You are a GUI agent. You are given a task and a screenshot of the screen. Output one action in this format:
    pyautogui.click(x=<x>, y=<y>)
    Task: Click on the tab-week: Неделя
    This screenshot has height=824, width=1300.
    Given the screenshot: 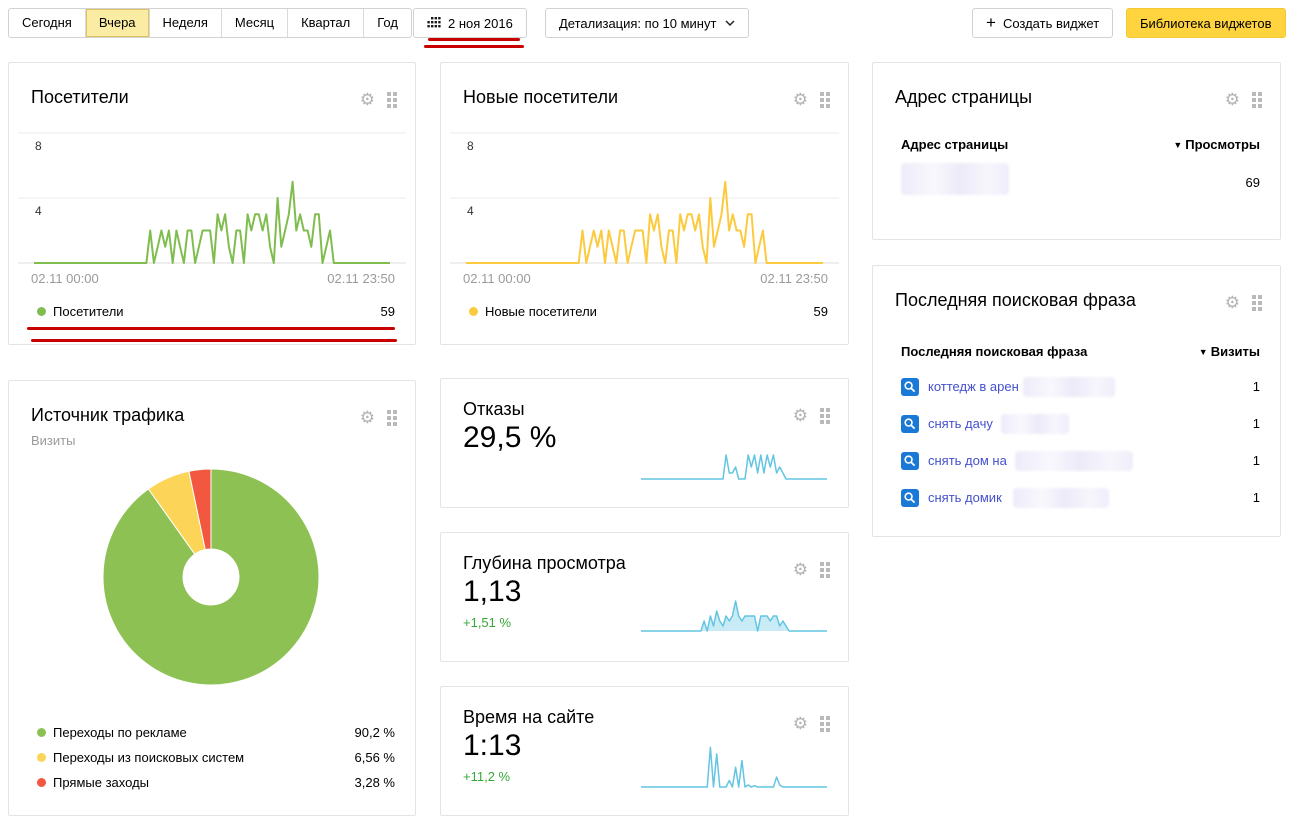 What is the action you would take?
    pyautogui.click(x=184, y=23)
    